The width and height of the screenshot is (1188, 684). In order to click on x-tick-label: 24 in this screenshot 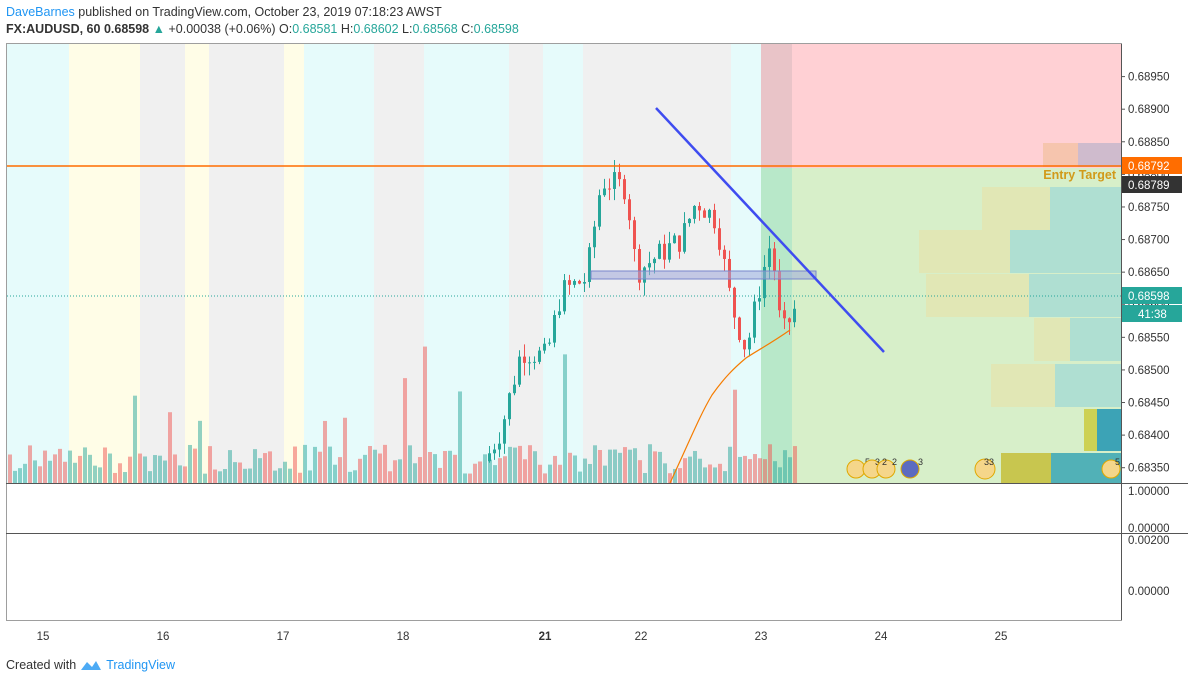, I will do `click(881, 637)`.